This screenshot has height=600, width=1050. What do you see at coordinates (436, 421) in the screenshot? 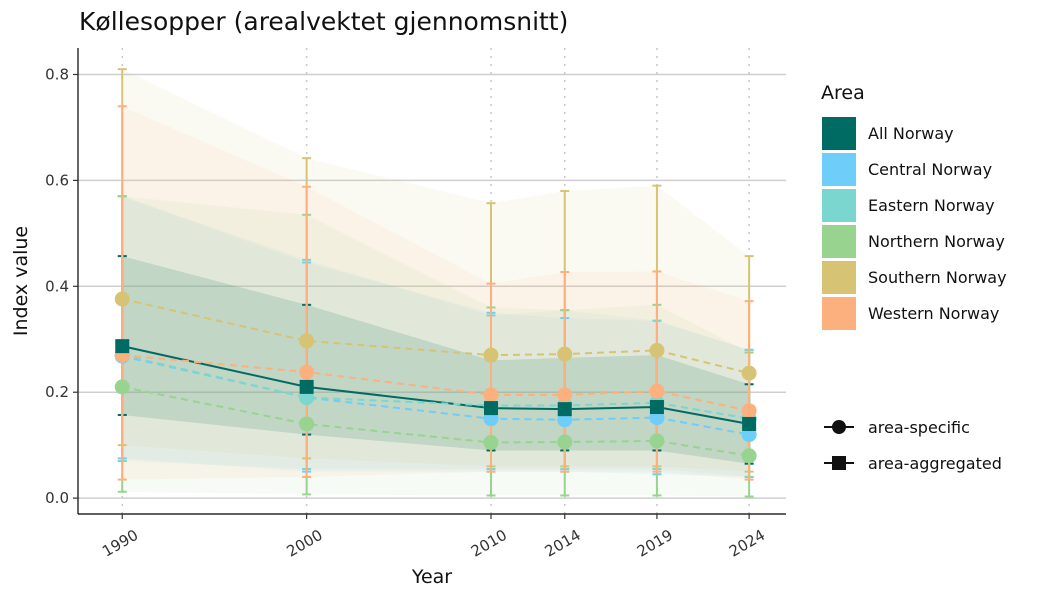
I see `line-northern-norway` at bounding box center [436, 421].